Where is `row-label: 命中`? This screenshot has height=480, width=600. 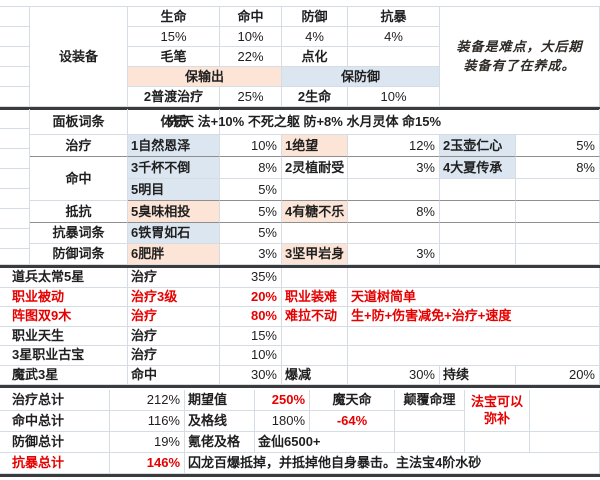
row-label: 命中 is located at coordinates (79, 179).